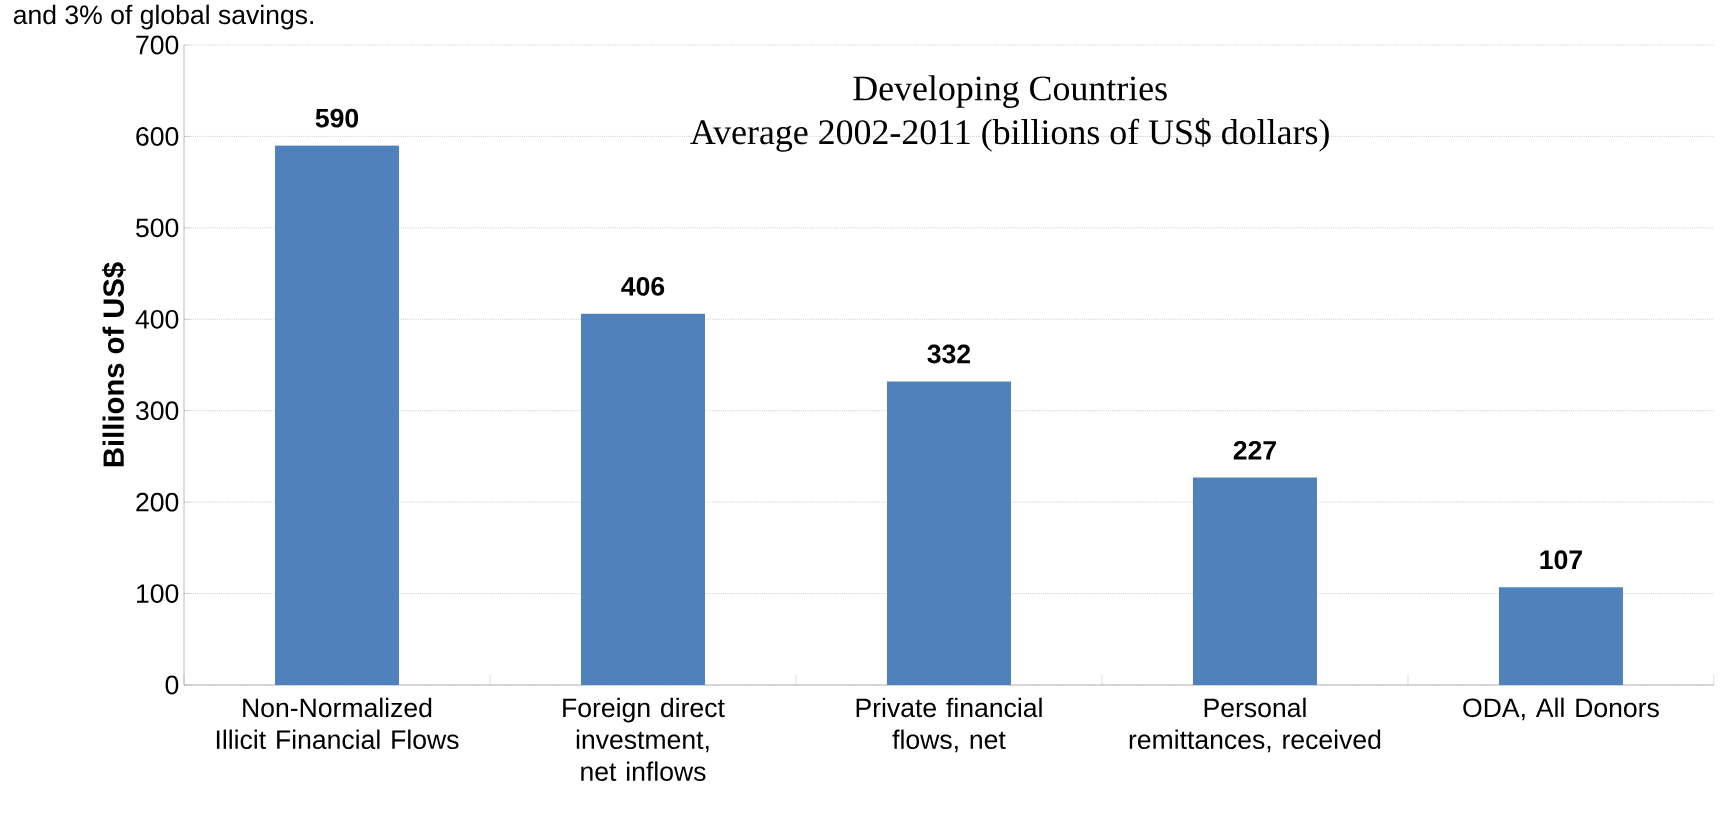  What do you see at coordinates (949, 354) in the screenshot?
I see `data-label: 332` at bounding box center [949, 354].